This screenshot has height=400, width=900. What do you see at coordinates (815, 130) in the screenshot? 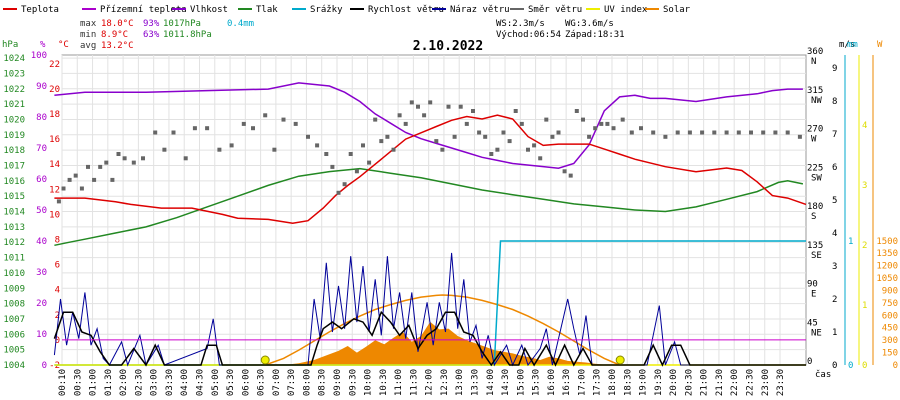
I see `axis-dir-tick-6: 270` at bounding box center [815, 130].